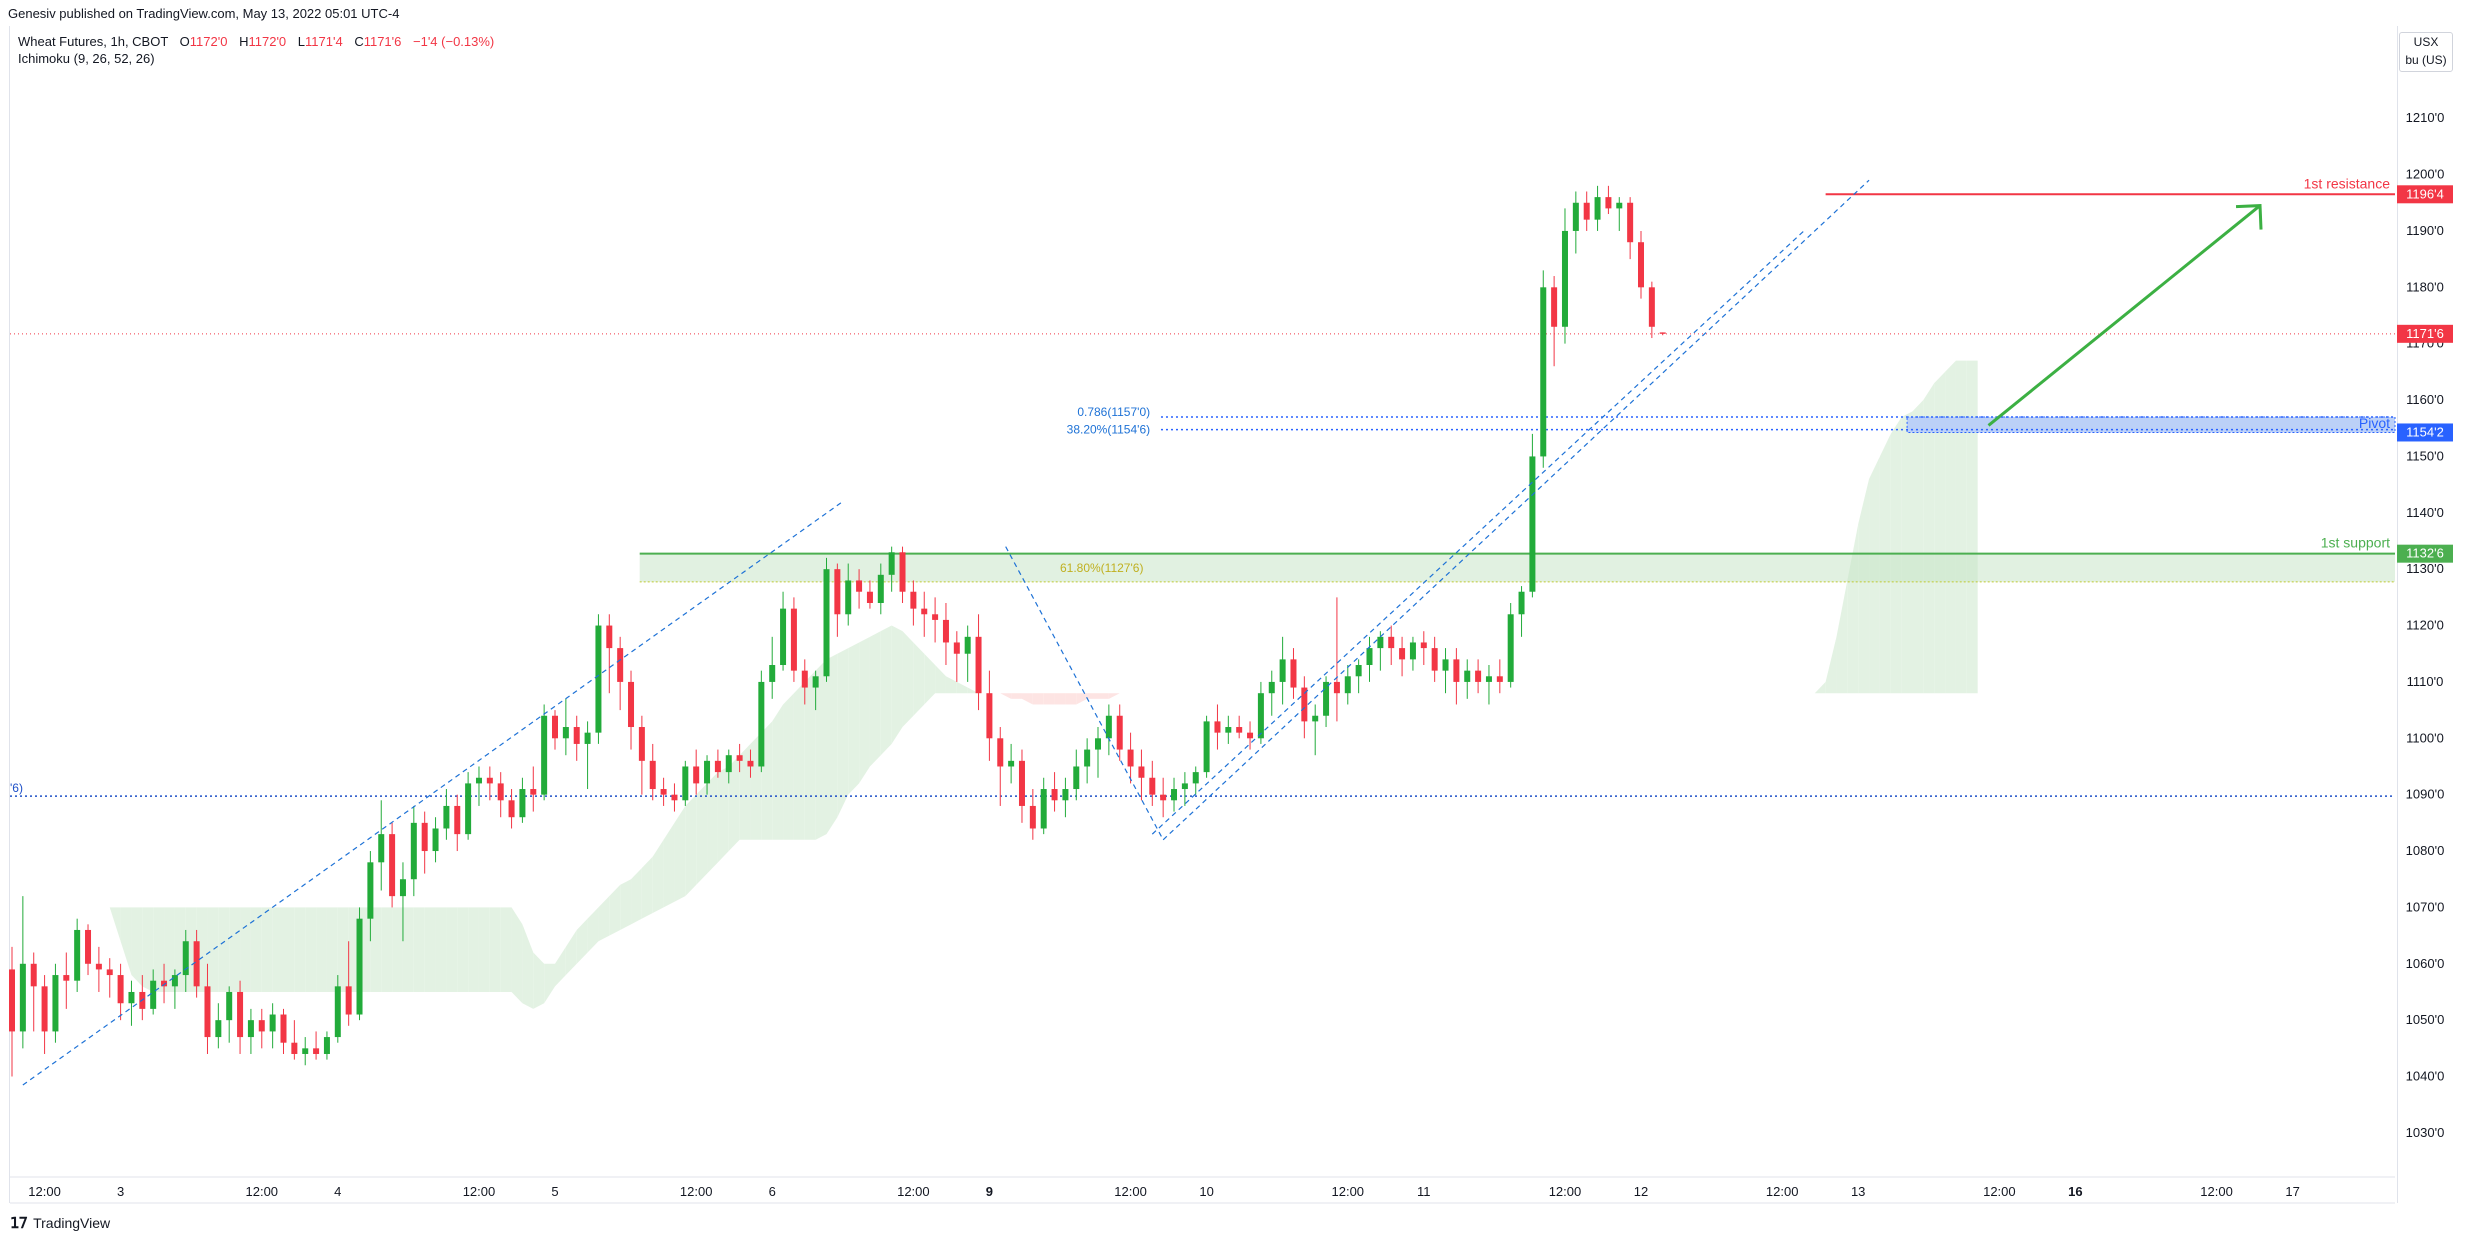 Image resolution: width=2473 pixels, height=1241 pixels. I want to click on symbol-title: Wheat Futures, 1h, CBOT, so click(93, 41).